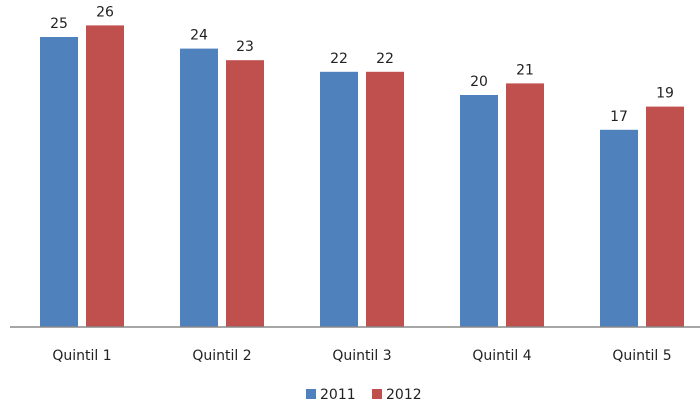 This screenshot has width=700, height=403. What do you see at coordinates (479, 82) in the screenshot?
I see `value-label: 20` at bounding box center [479, 82].